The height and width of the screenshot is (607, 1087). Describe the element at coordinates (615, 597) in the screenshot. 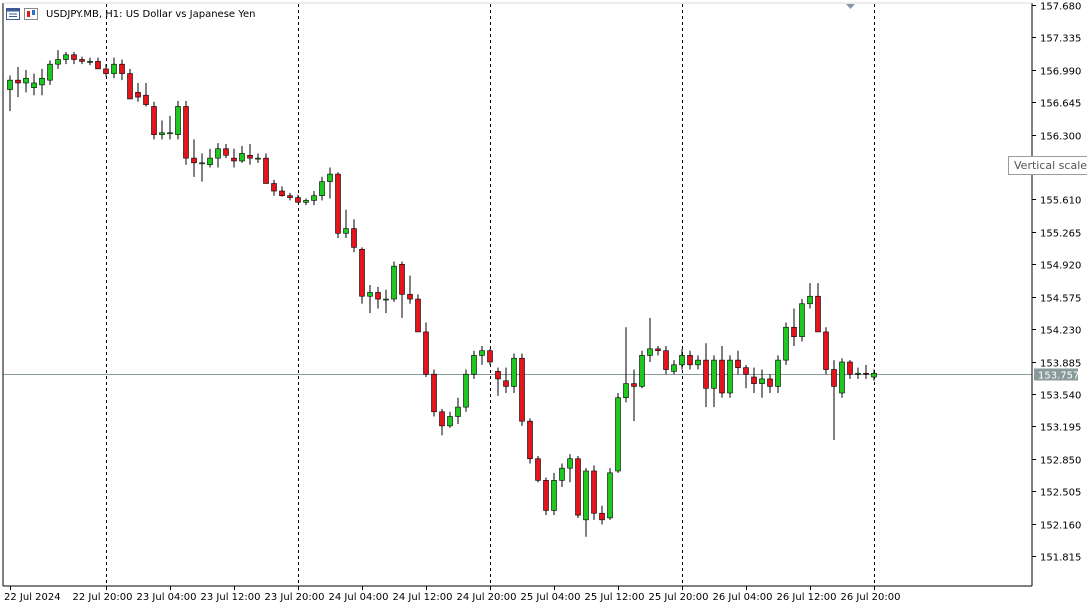

I see `x-tick-label: 25 Jul 12:00` at that location.